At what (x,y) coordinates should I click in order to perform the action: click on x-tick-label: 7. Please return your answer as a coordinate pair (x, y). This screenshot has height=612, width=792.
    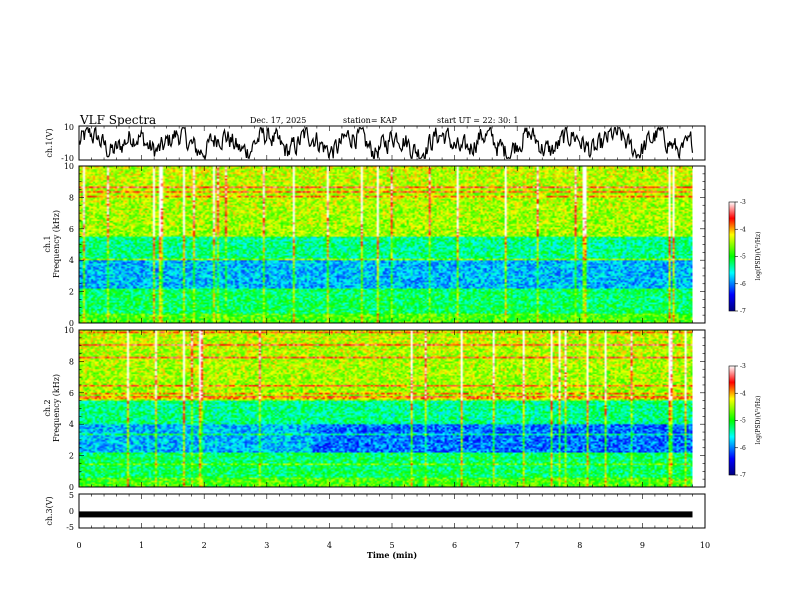
    Looking at the image, I should click on (517, 545).